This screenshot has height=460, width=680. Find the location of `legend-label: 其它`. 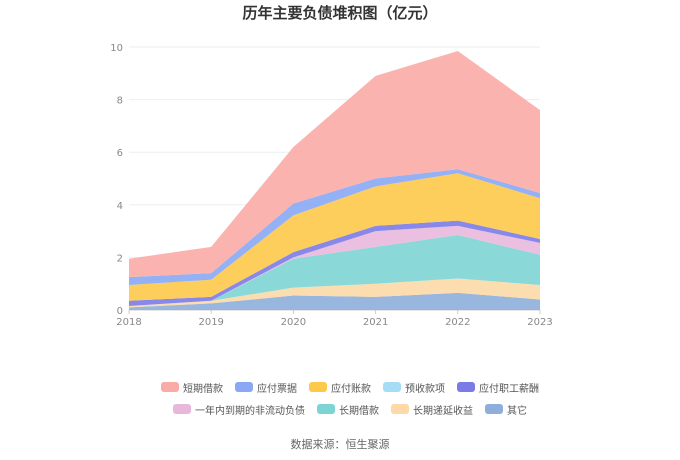

legend-label: 其它 is located at coordinates (517, 411).